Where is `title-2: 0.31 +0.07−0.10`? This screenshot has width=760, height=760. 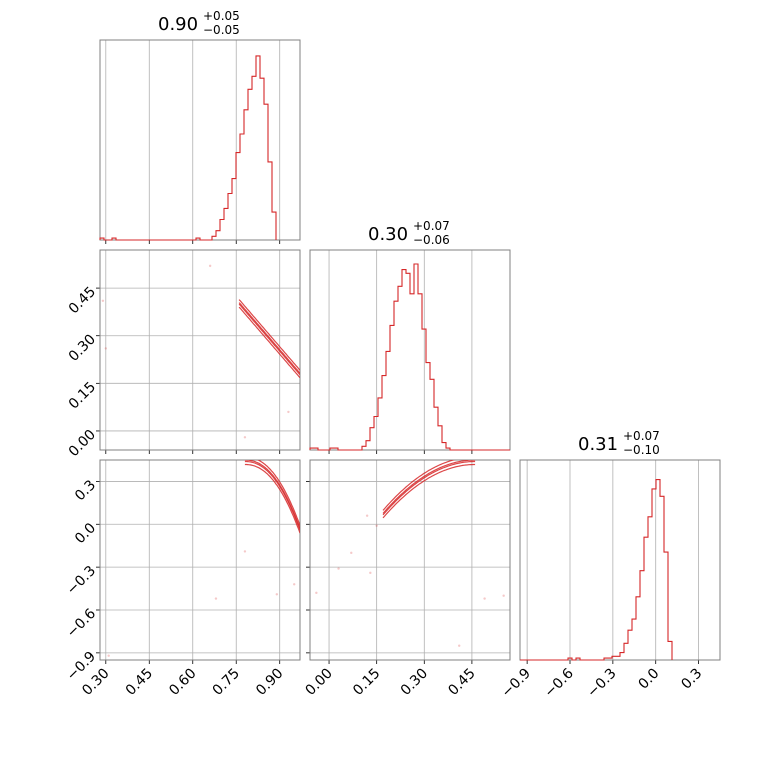
title-2: 0.31 +0.07−0.10 is located at coordinates (619, 443).